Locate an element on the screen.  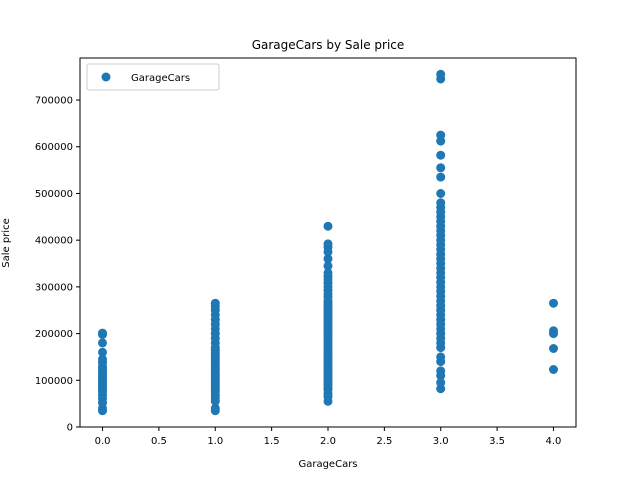
x-tick-label: 0.0 is located at coordinates (103, 441).